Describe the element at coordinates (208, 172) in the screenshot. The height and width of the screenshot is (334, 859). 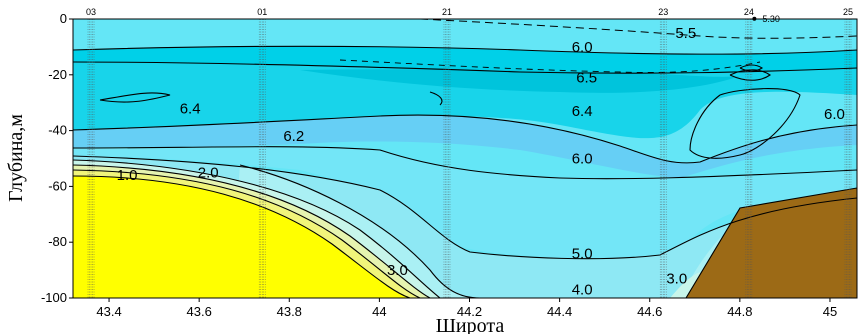
I see `contour-label-9: 2.0` at that location.